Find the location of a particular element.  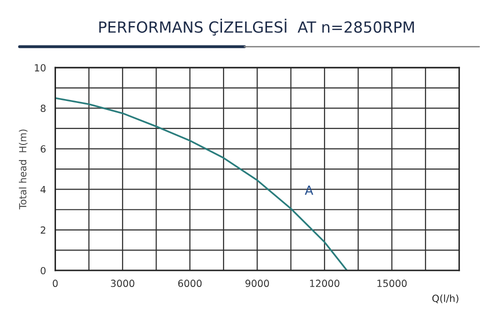

x-tick-label: 15000 is located at coordinates (392, 284).